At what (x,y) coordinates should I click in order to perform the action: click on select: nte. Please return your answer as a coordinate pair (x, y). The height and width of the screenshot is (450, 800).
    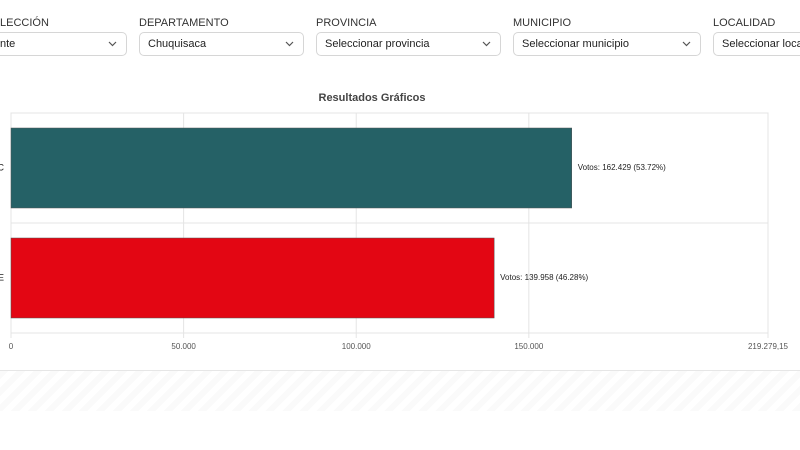
    Looking at the image, I should click on (63, 44).